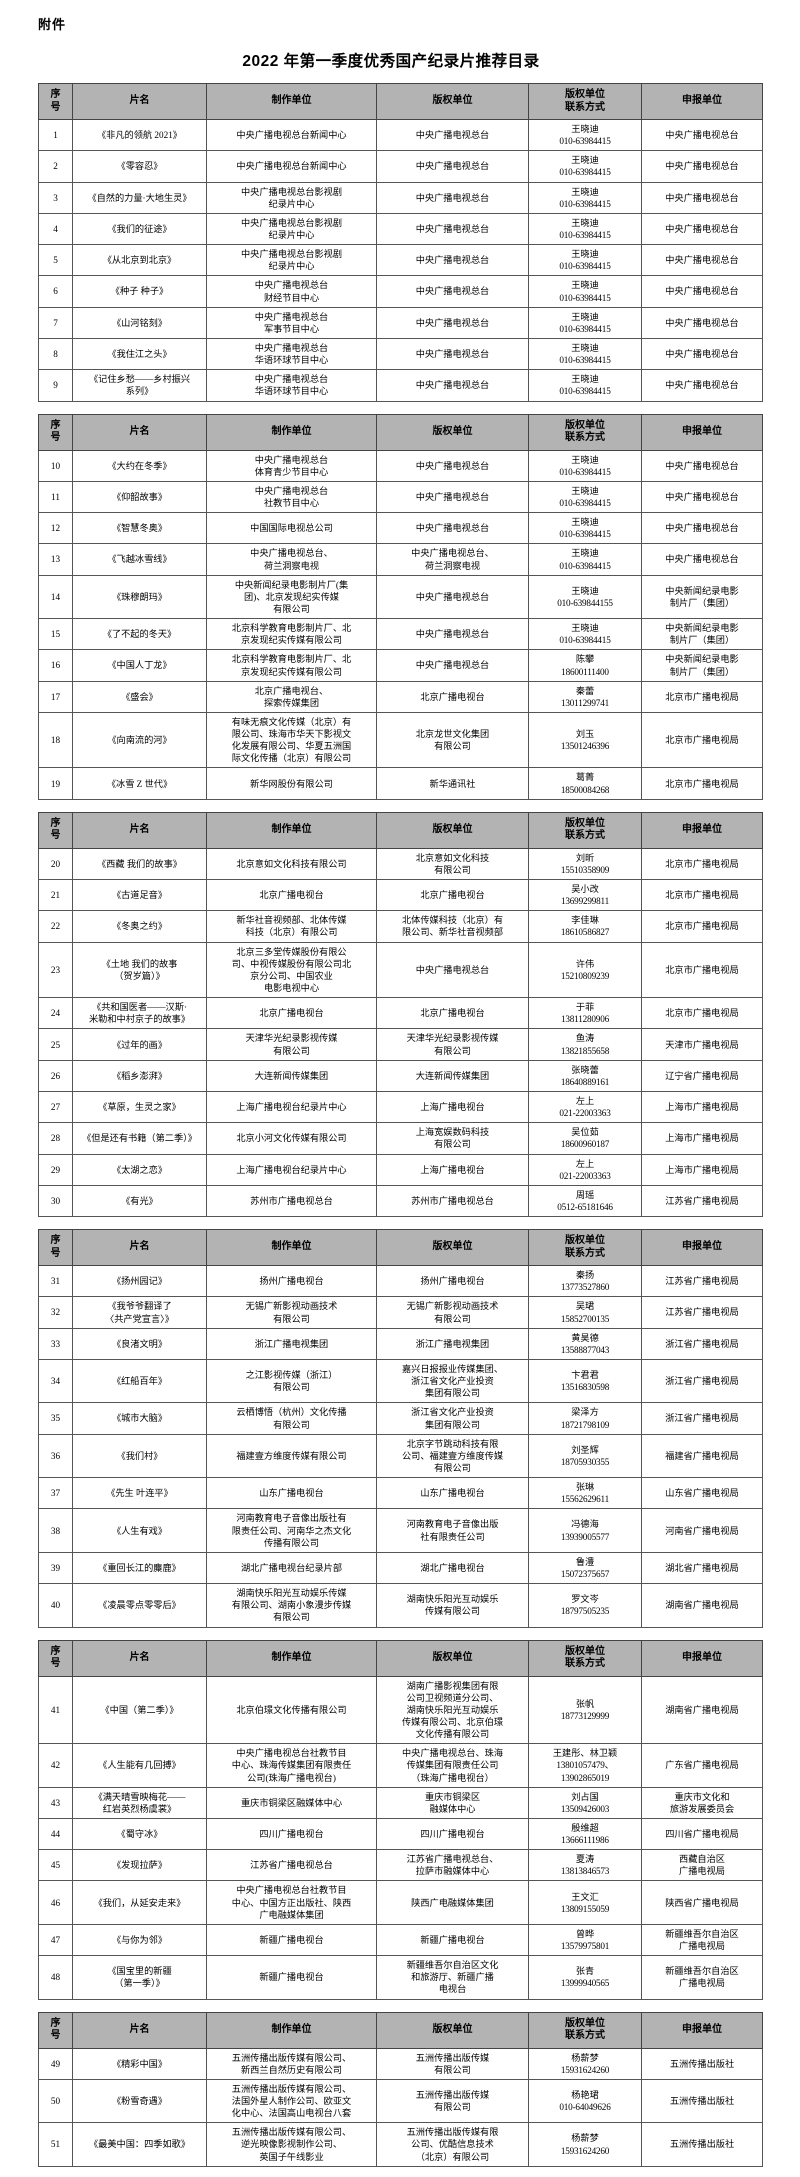 The height and width of the screenshot is (2177, 800). What do you see at coordinates (55, 1013) in the screenshot?
I see `row-index-cell: 24` at bounding box center [55, 1013].